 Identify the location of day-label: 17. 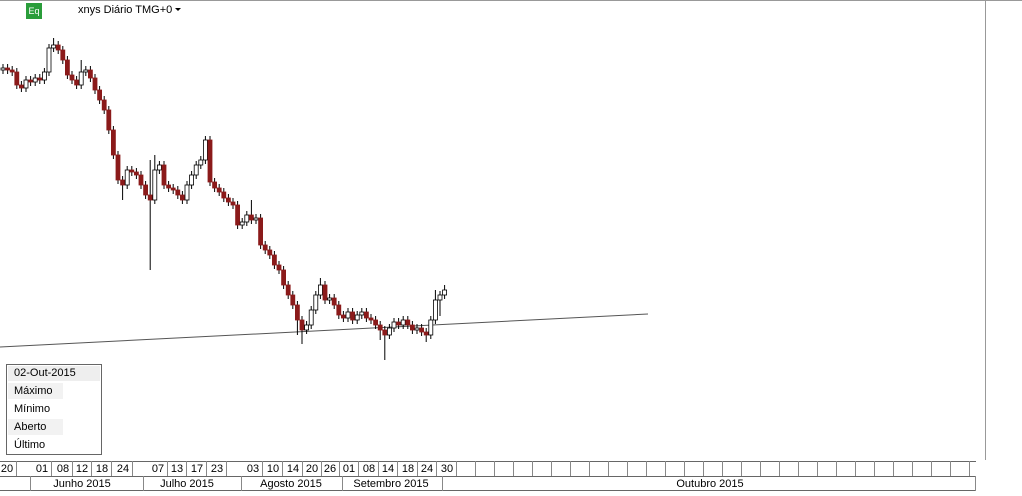
(197, 469).